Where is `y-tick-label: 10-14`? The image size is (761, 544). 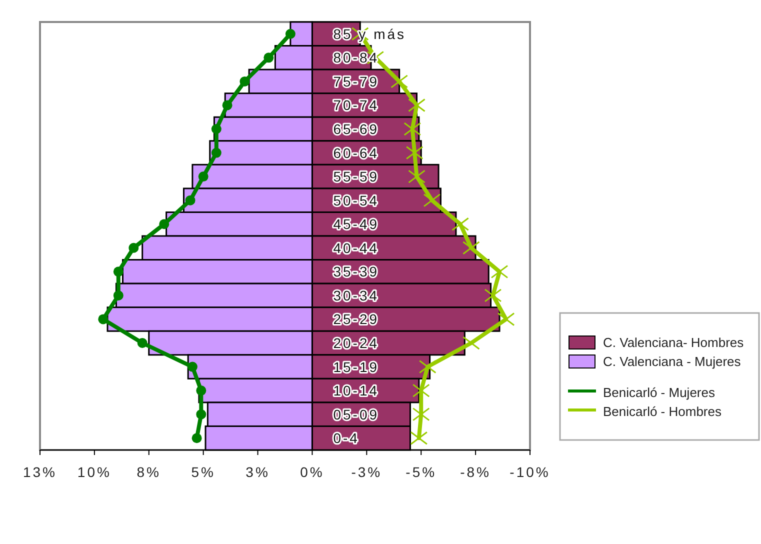 y-tick-label: 10-14 is located at coordinates (356, 390).